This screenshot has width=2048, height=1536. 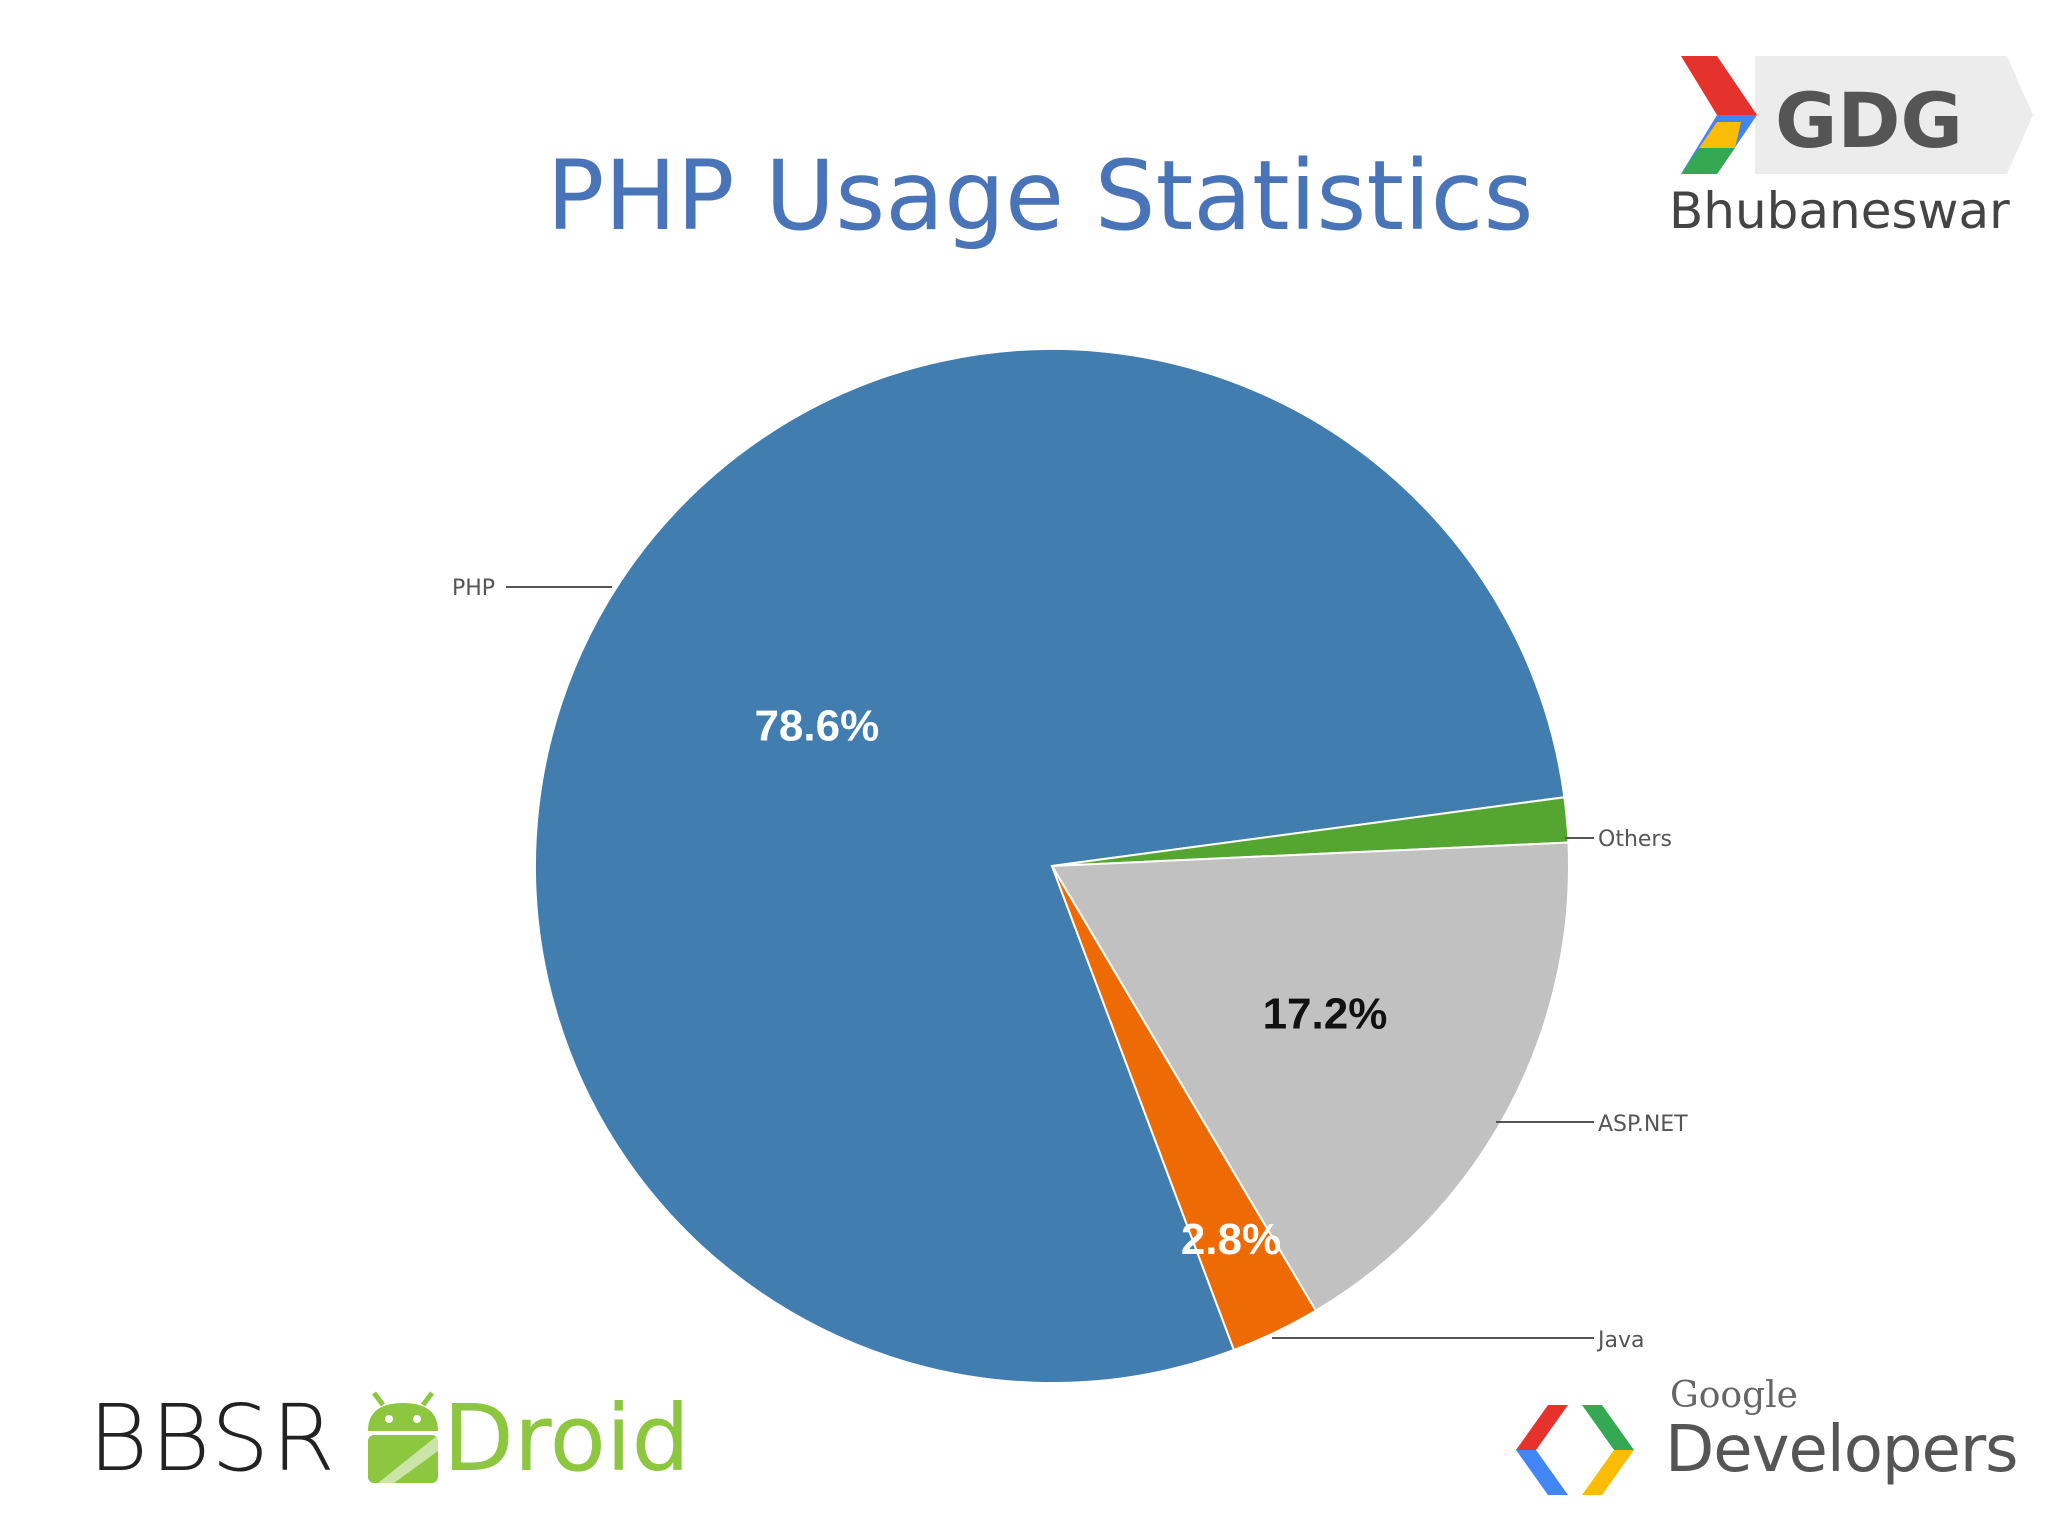 What do you see at coordinates (1839, 211) in the screenshot?
I see `gdg-city-label: Bhubaneswar` at bounding box center [1839, 211].